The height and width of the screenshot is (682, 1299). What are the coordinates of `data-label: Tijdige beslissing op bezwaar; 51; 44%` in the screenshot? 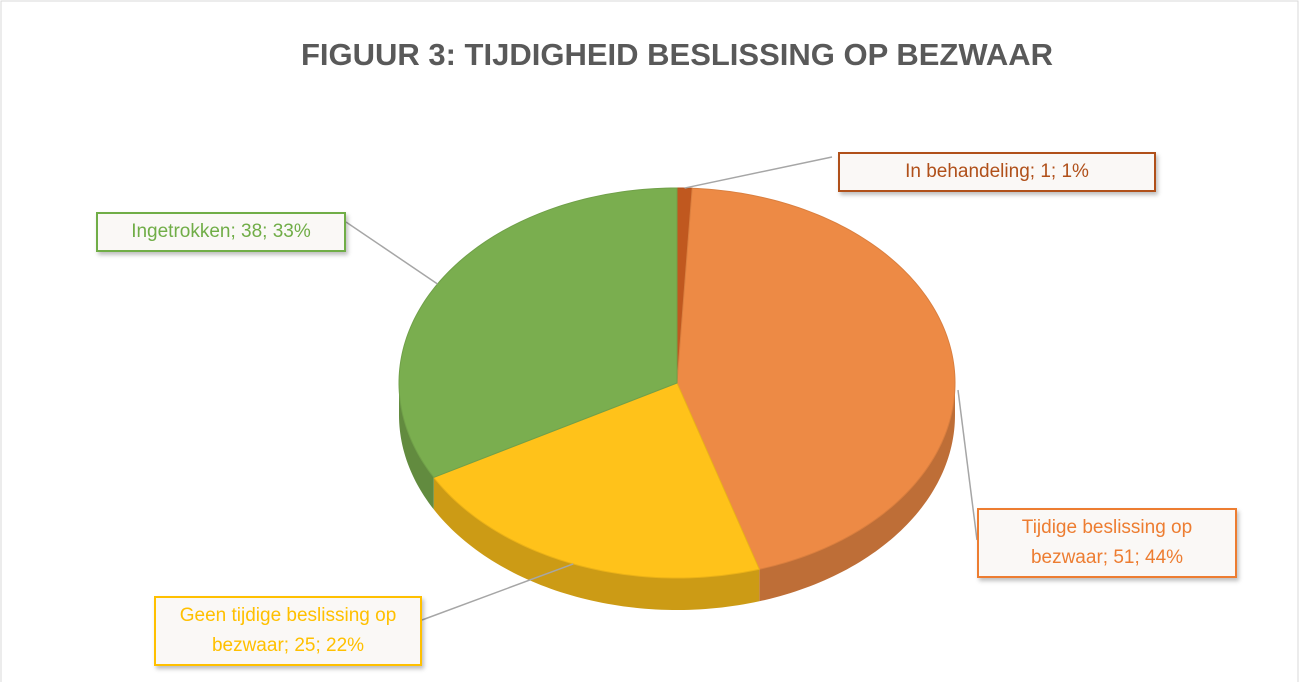 It's located at (1107, 543).